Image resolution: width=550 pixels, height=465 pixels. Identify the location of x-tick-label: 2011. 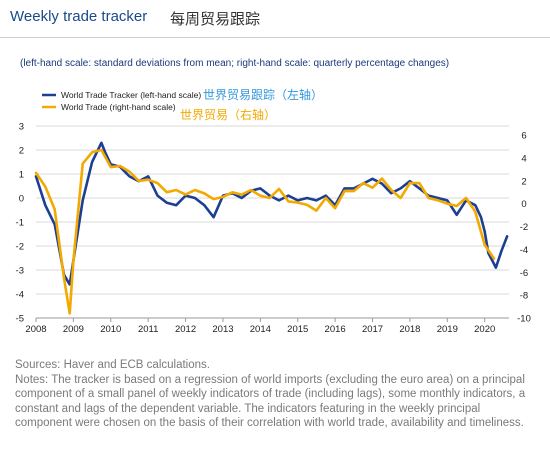
(148, 329).